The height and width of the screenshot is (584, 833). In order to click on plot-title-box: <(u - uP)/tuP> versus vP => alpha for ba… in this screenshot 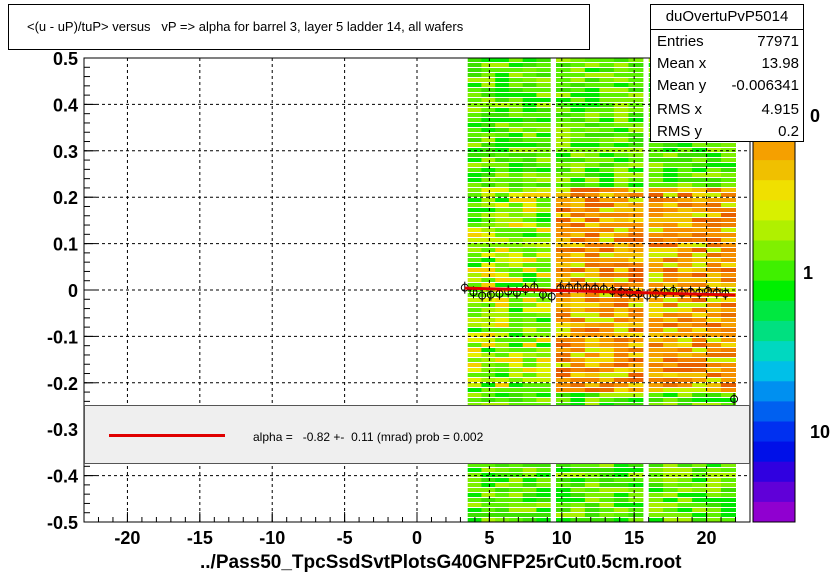, I will do `click(299, 27)`.